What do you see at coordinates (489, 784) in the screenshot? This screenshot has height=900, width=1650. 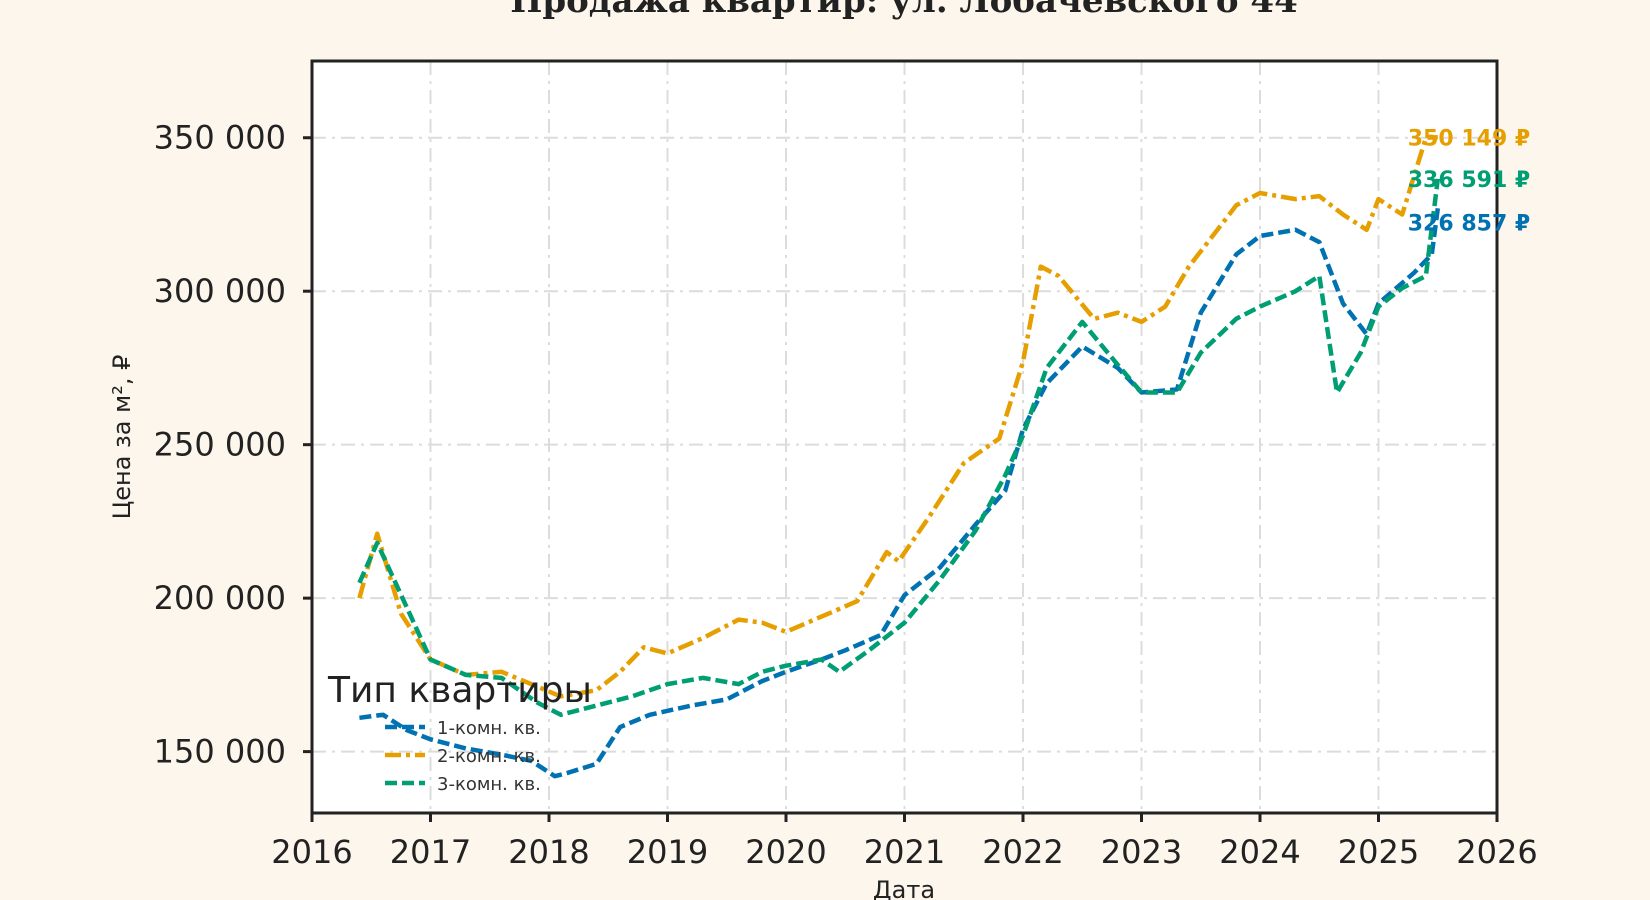 I see `legend-label-3: 3-комн. кв.` at bounding box center [489, 784].